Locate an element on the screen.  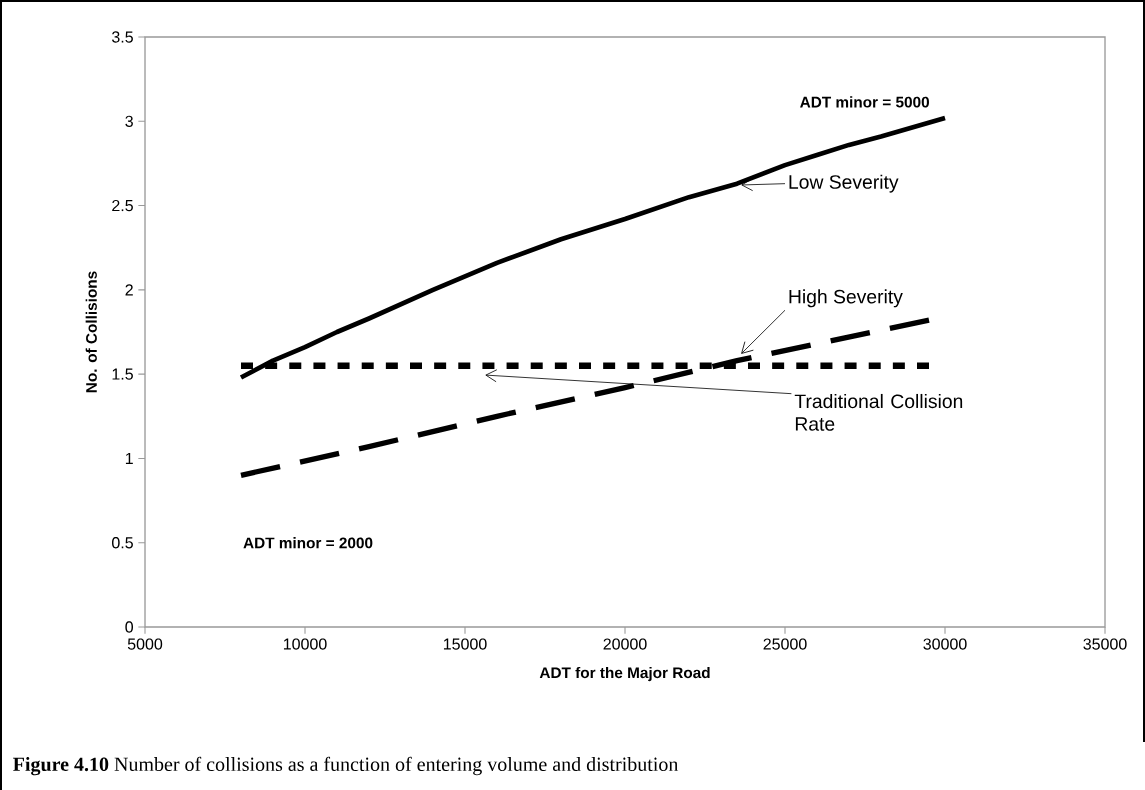
x-tick-label: 10000 is located at coordinates (305, 644).